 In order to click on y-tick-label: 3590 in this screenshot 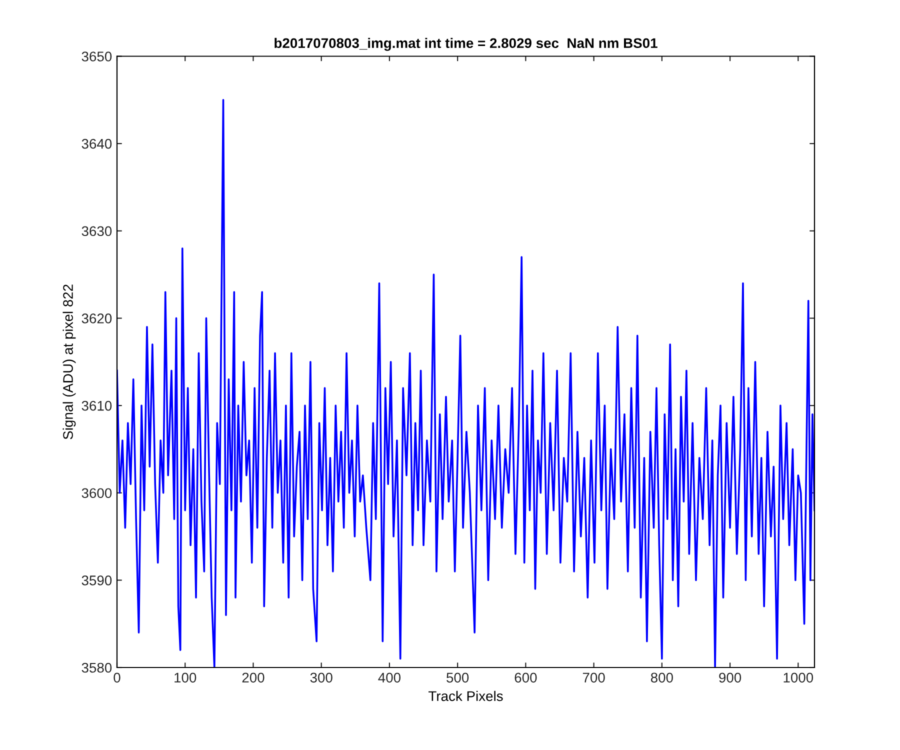, I will do `click(97, 581)`.